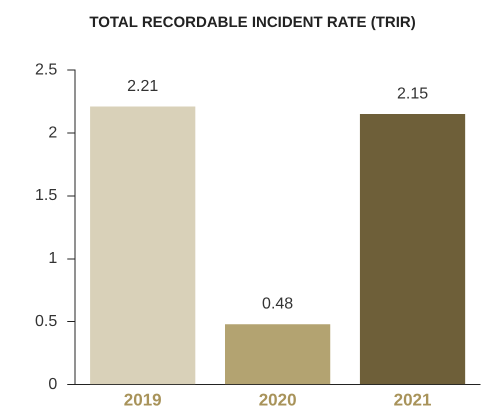 The image size is (502, 417). I want to click on y-tick-label: 1, so click(53, 259).